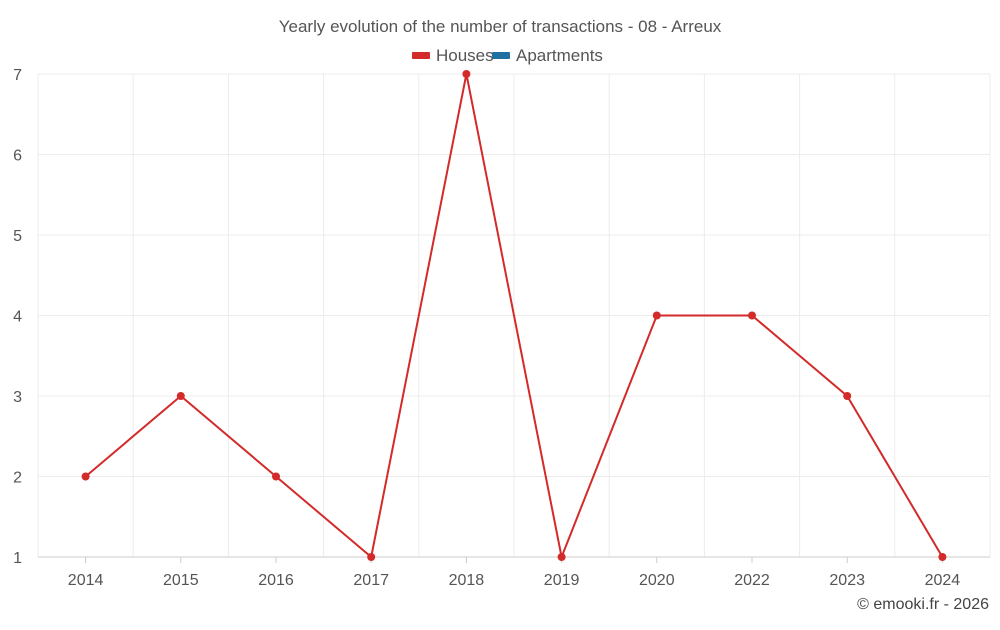 The width and height of the screenshot is (1000, 630). Describe the element at coordinates (17, 478) in the screenshot. I see `y-tick-label: 2` at that location.